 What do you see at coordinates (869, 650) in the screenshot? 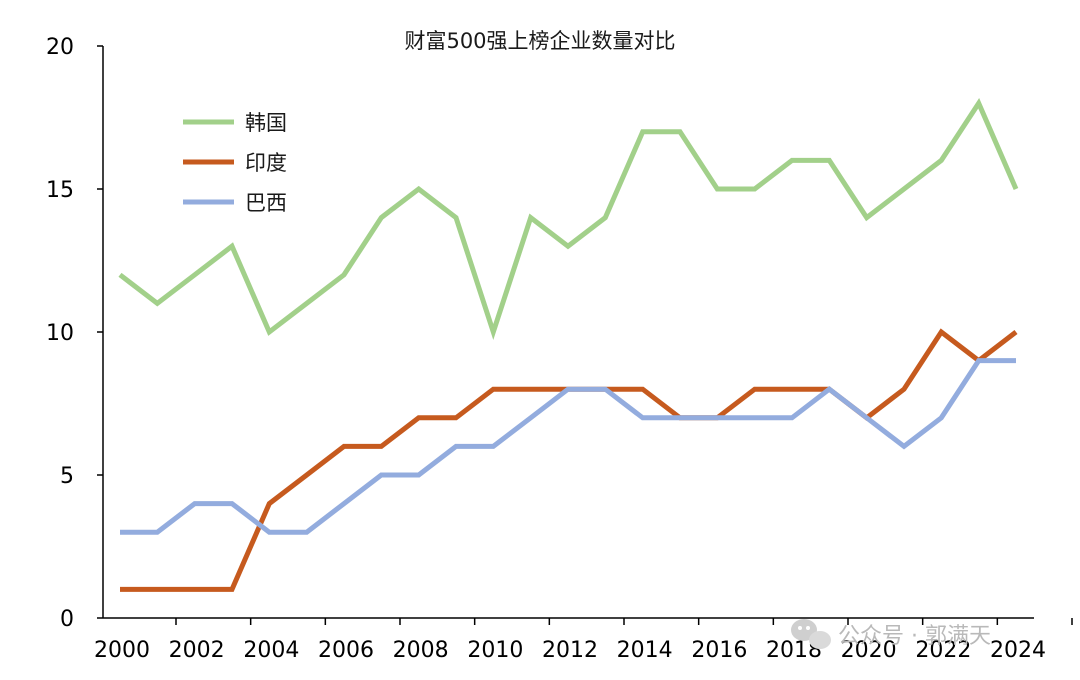
I see `x-tick-label: 2020` at bounding box center [869, 650].